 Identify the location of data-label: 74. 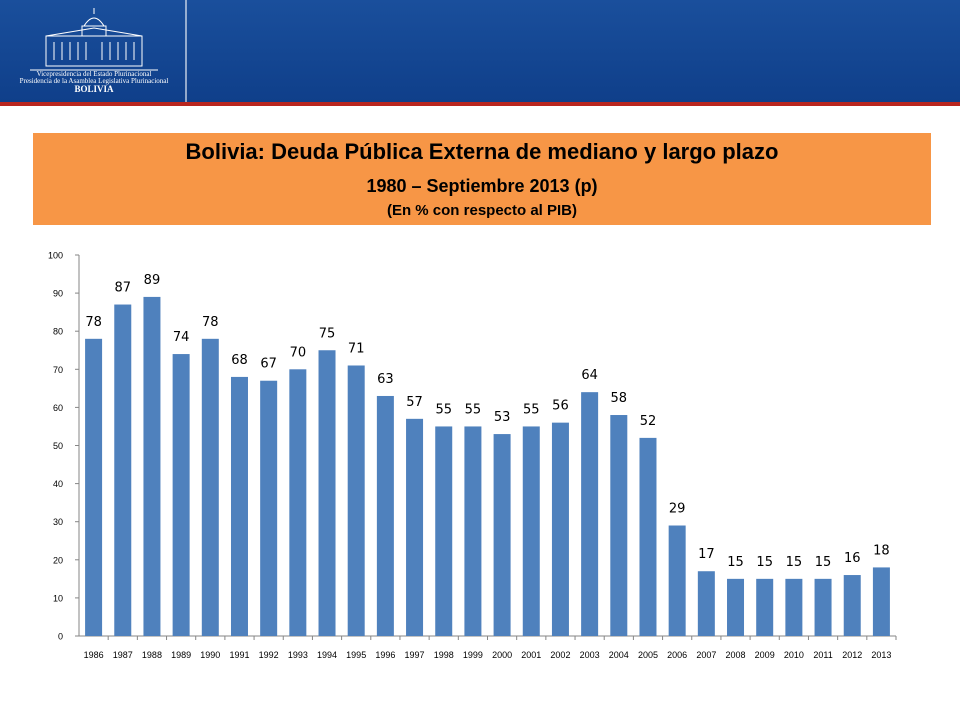
(181, 337).